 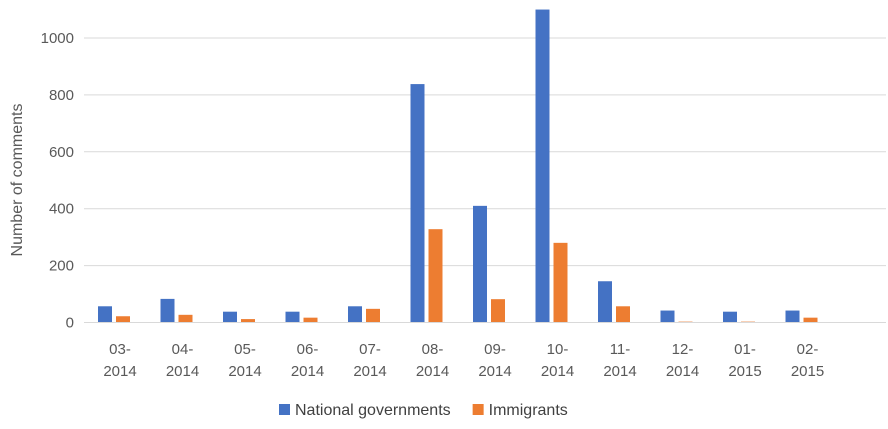 What do you see at coordinates (70, 323) in the screenshot?
I see `y-tick-label: 0` at bounding box center [70, 323].